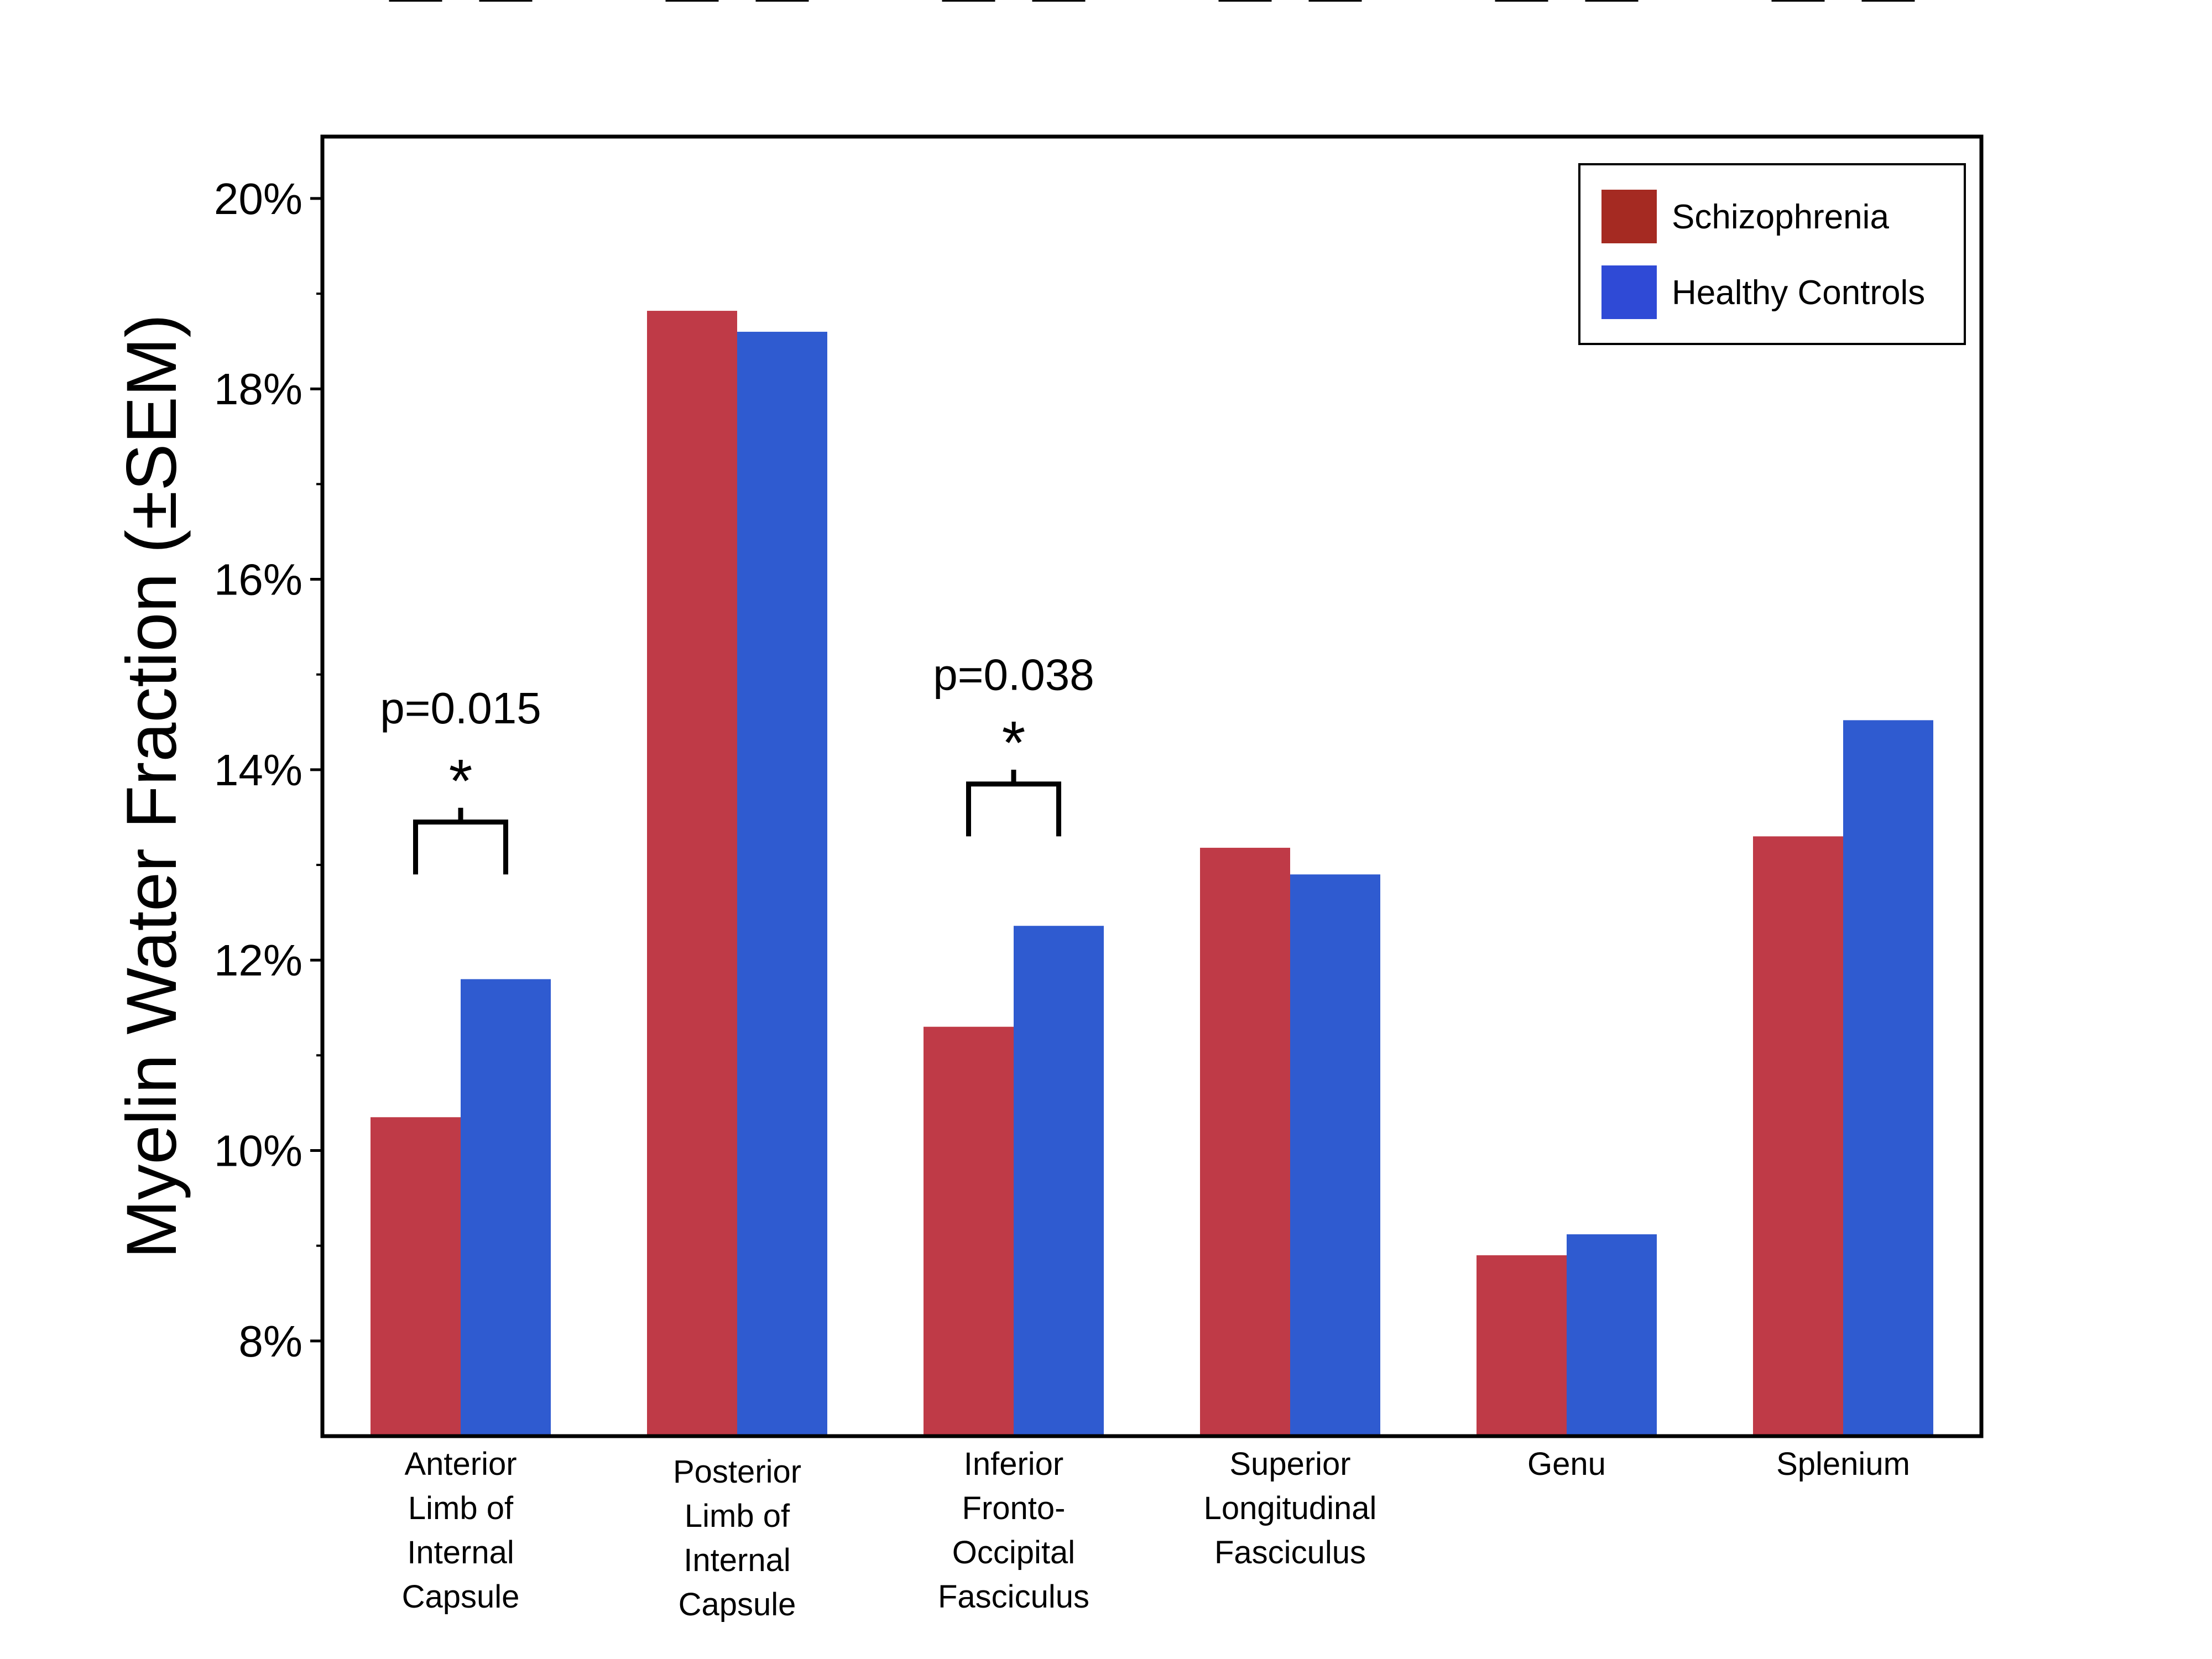 Image resolution: width=2212 pixels, height=1659 pixels. Describe the element at coordinates (270, 1342) in the screenshot. I see `y-tick-label: 8%` at that location.